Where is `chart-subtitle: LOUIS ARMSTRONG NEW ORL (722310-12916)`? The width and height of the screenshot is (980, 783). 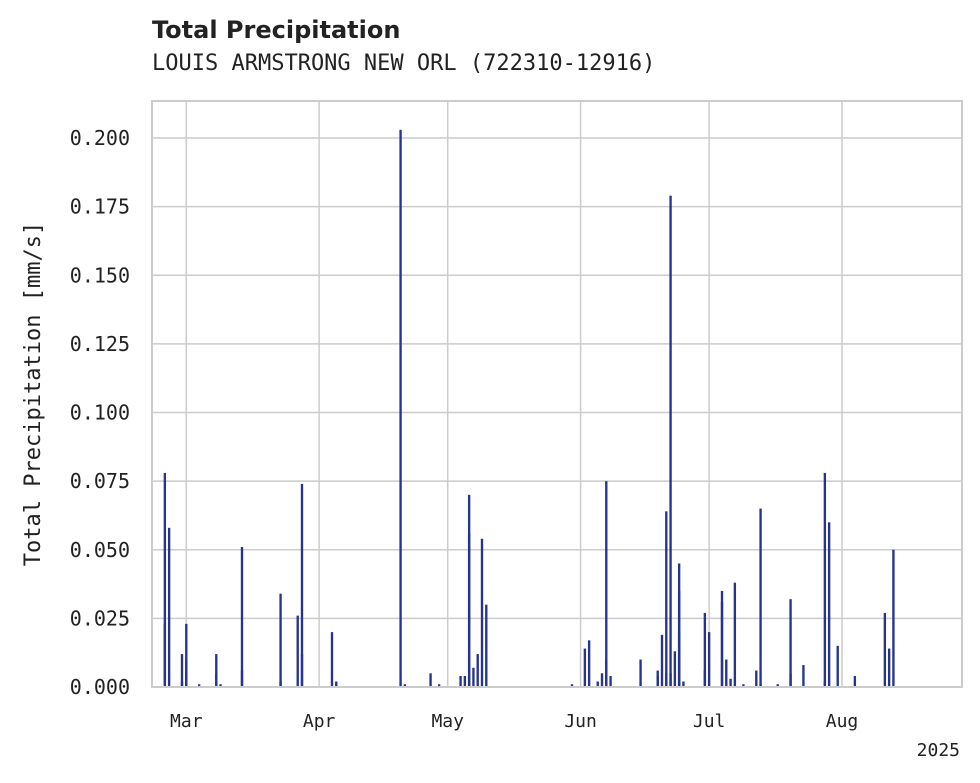
chart-subtitle: LOUIS ARMSTRONG NEW ORL (722310-12916) is located at coordinates (404, 63).